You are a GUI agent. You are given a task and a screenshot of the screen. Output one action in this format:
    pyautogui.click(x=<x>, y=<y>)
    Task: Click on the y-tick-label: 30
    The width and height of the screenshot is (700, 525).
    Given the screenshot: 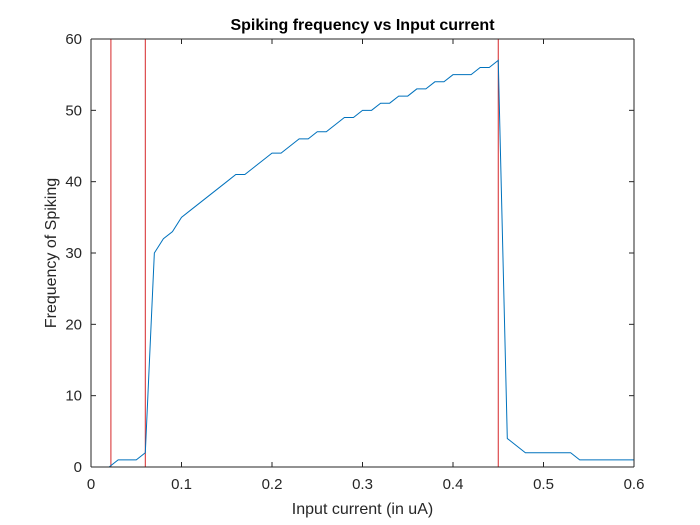 What is the action you would take?
    pyautogui.click(x=73, y=253)
    